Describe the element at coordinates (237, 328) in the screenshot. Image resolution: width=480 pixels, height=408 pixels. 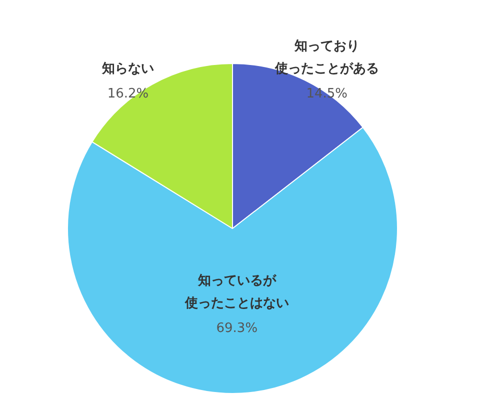
I see `data-label: 69.3%` at that location.